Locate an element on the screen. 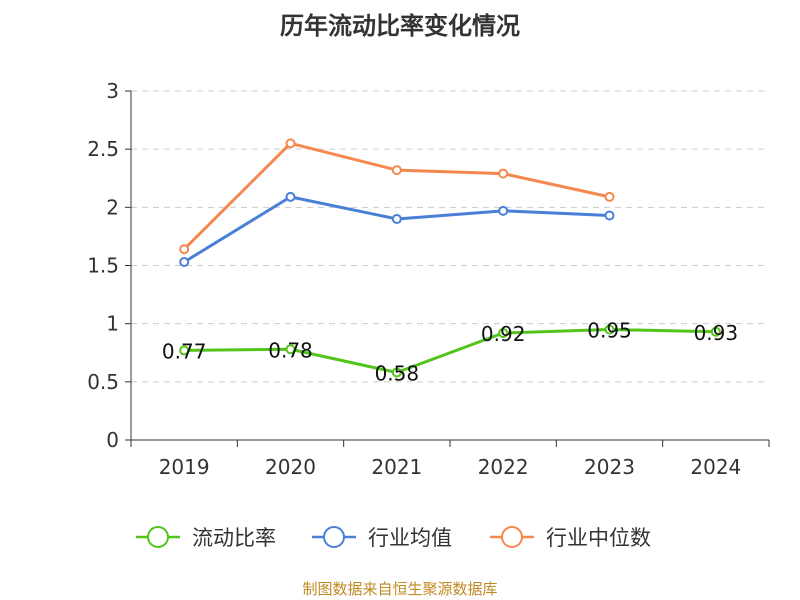 The image size is (800, 600). source-note: 制图数据来自恒生聚源数据库 is located at coordinates (400, 589).